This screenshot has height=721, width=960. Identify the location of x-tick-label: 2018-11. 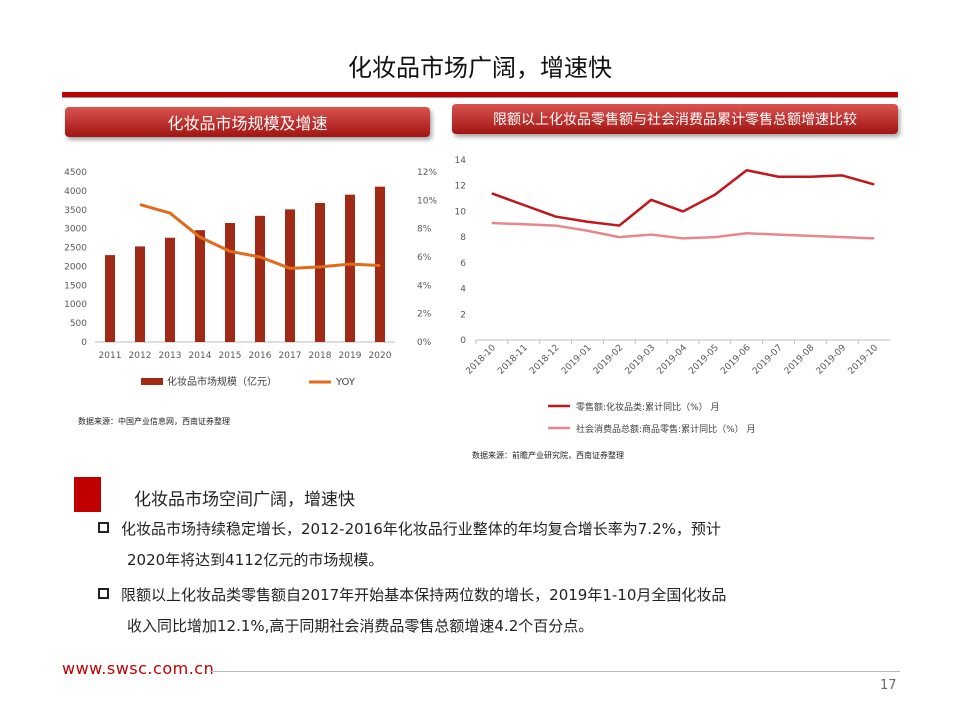
(513, 360).